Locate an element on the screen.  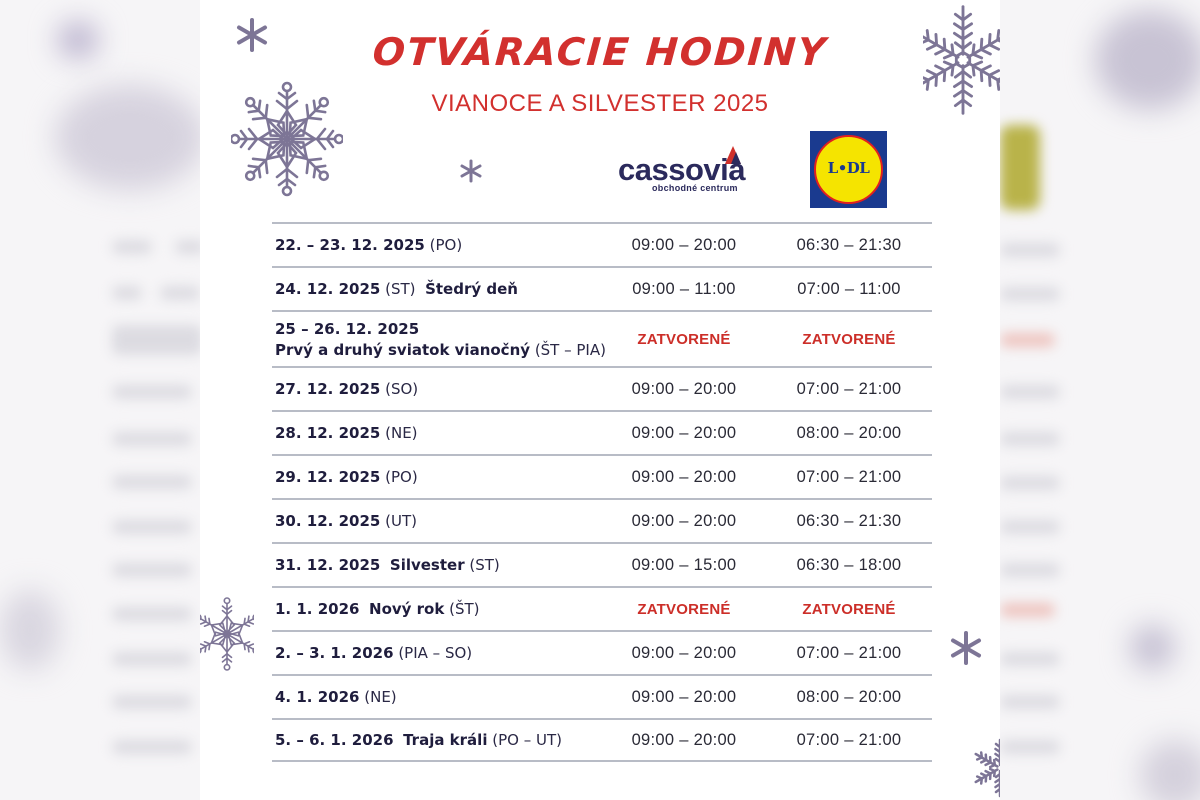
lidl-logo-text: L•DL is located at coordinates (848, 168).